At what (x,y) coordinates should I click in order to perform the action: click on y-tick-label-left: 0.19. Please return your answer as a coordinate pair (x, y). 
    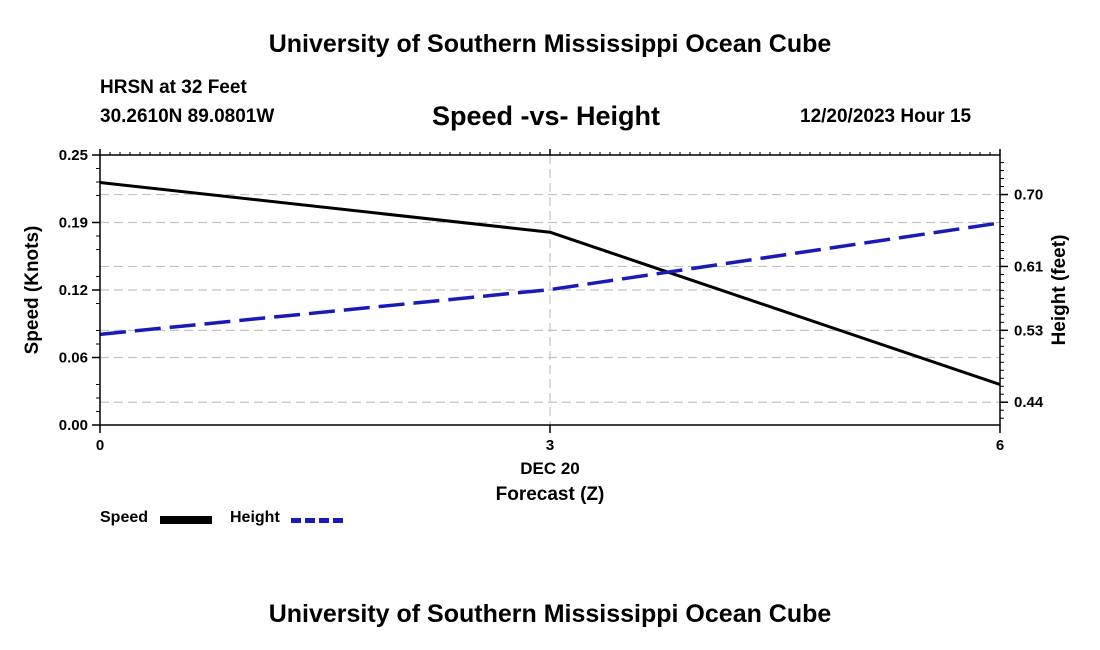
    Looking at the image, I should click on (73, 223).